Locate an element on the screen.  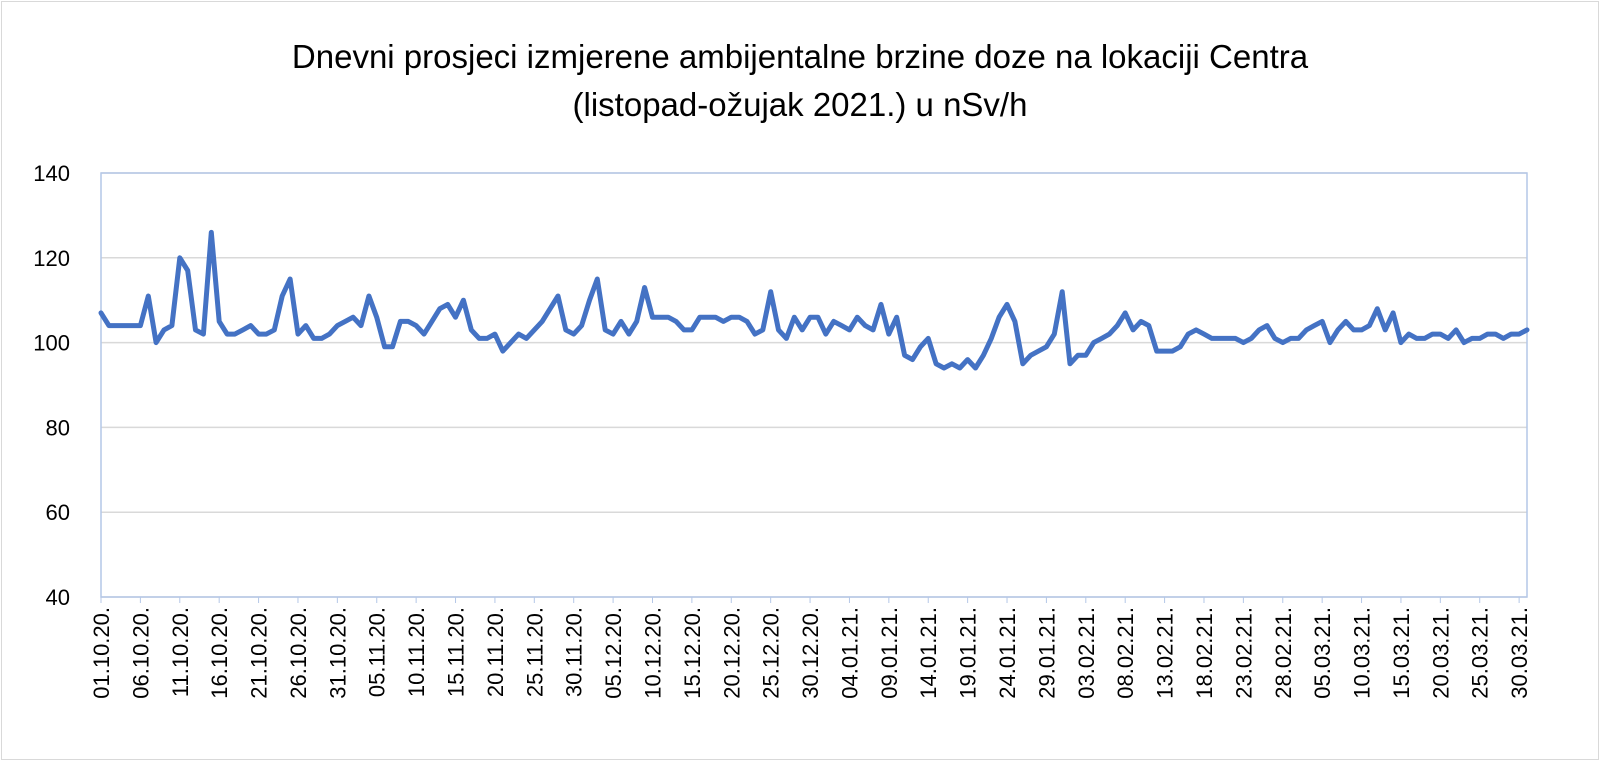
y-tick-label: 100 is located at coordinates (51, 343).